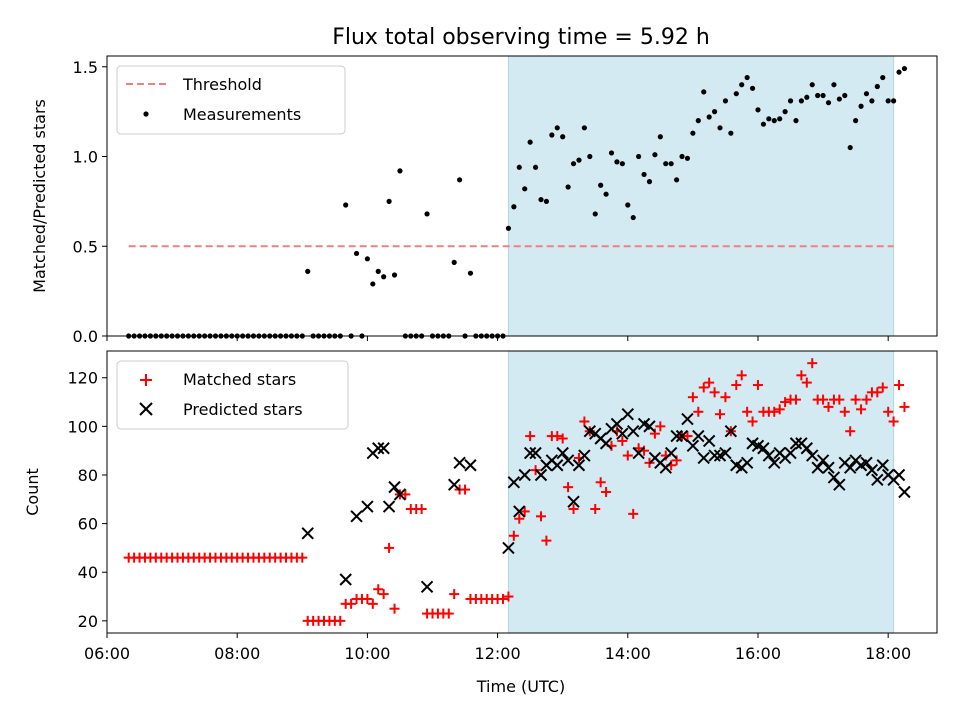 Image resolution: width=960 pixels, height=720 pixels. What do you see at coordinates (88, 524) in the screenshot?
I see `y-tick-label: 60` at bounding box center [88, 524].